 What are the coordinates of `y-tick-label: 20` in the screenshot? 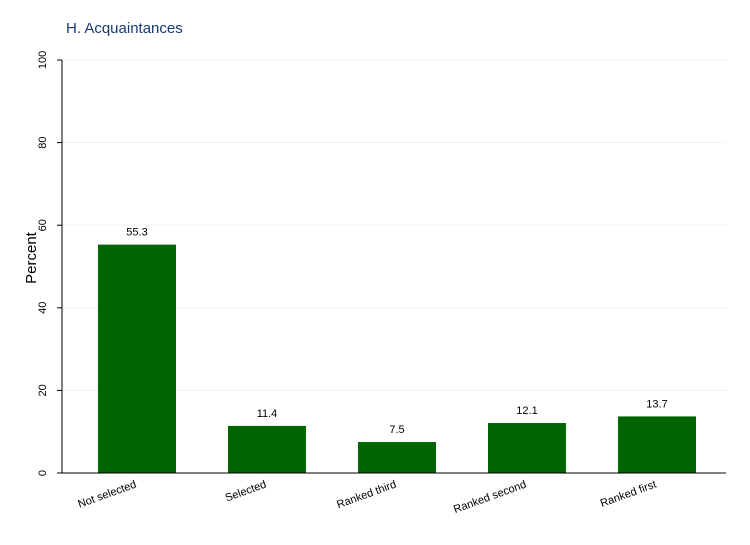 It's located at (43, 390).